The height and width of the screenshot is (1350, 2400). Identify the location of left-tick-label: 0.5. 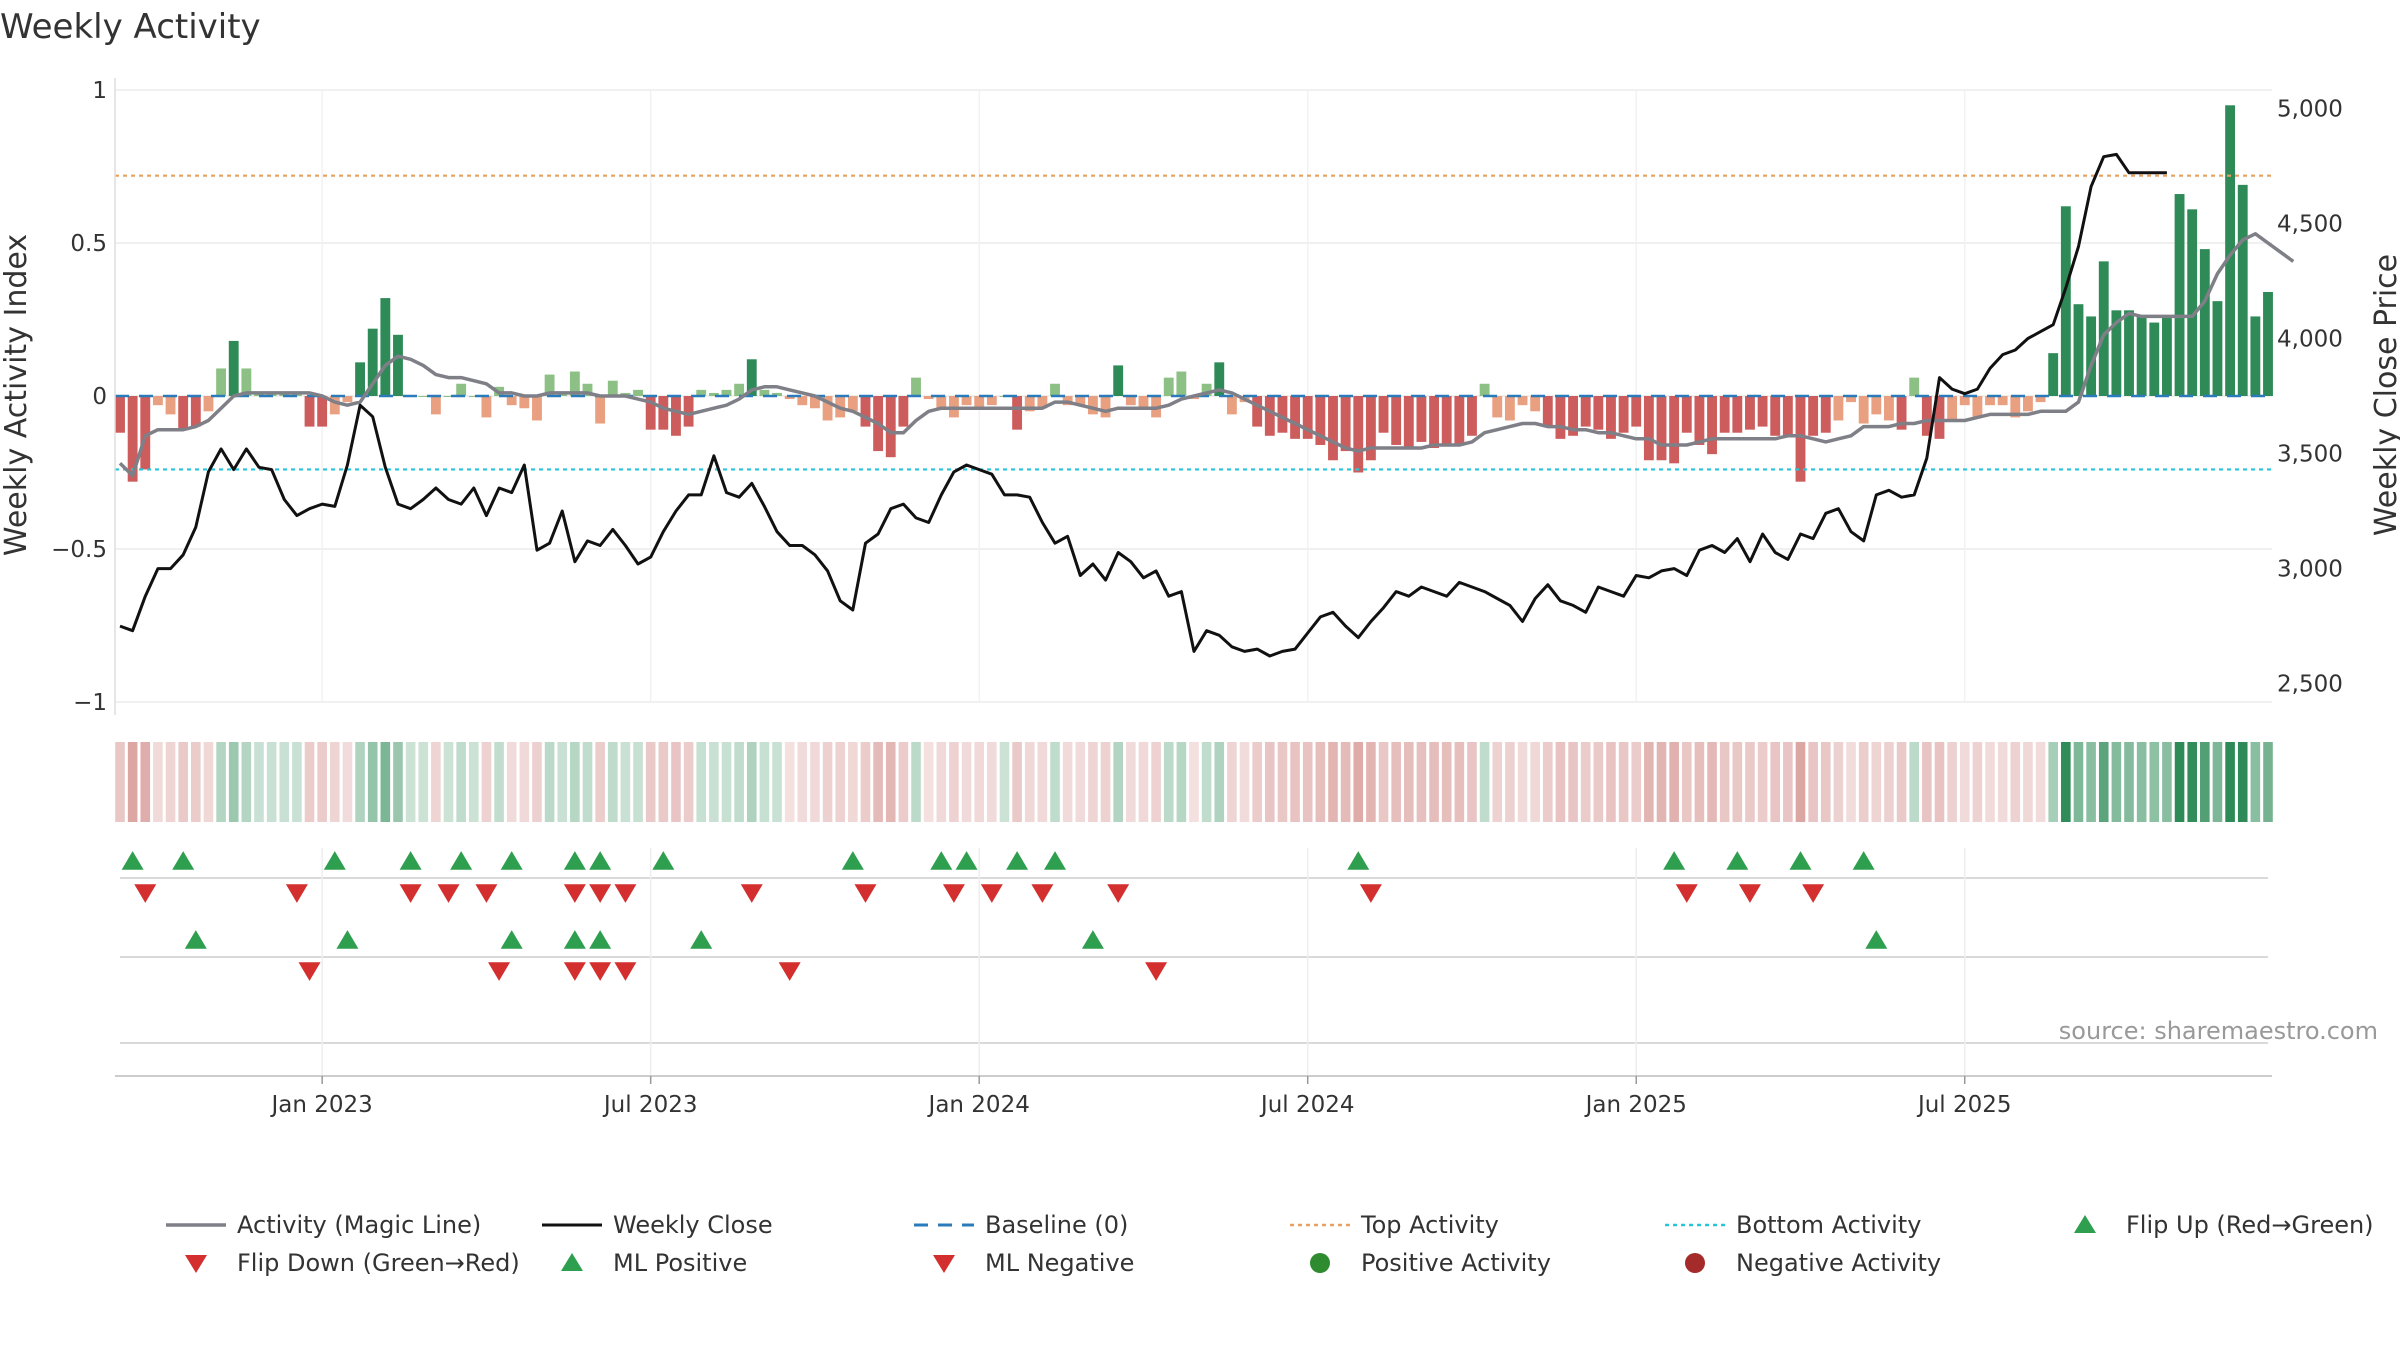
(88, 244).